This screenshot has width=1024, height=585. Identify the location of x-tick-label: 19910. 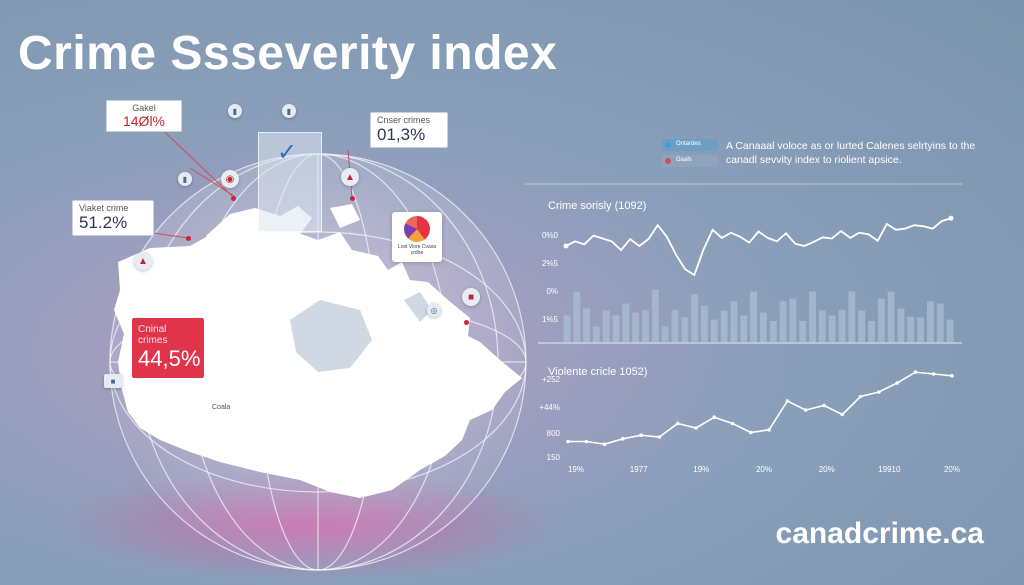
(889, 469).